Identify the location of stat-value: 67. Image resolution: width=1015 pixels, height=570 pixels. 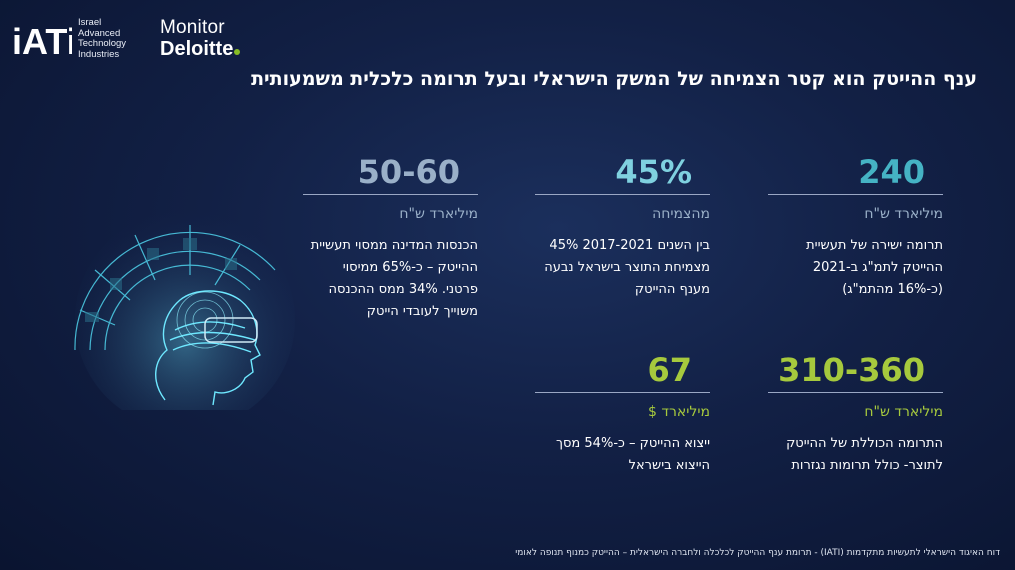
(622, 372).